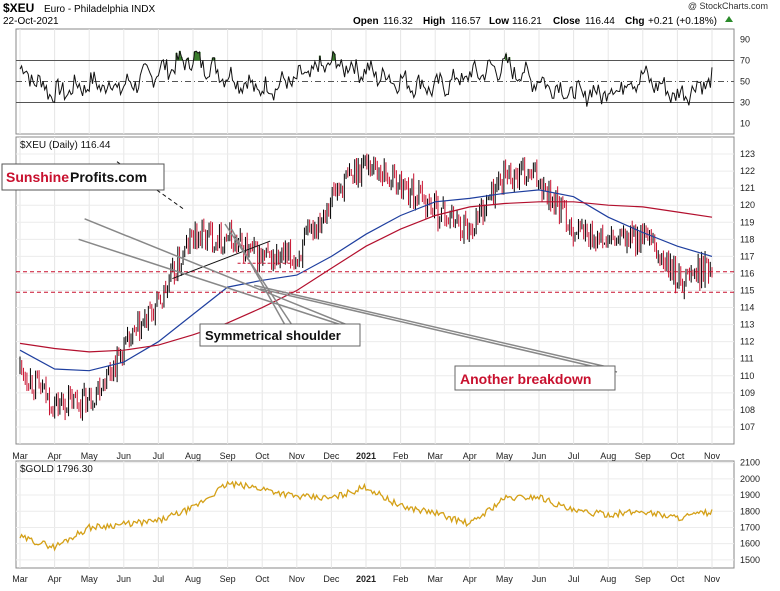 Image resolution: width=780 pixels, height=591 pixels. What do you see at coordinates (750, 527) in the screenshot?
I see `gold-y-tick-label: 1700` at bounding box center [750, 527].